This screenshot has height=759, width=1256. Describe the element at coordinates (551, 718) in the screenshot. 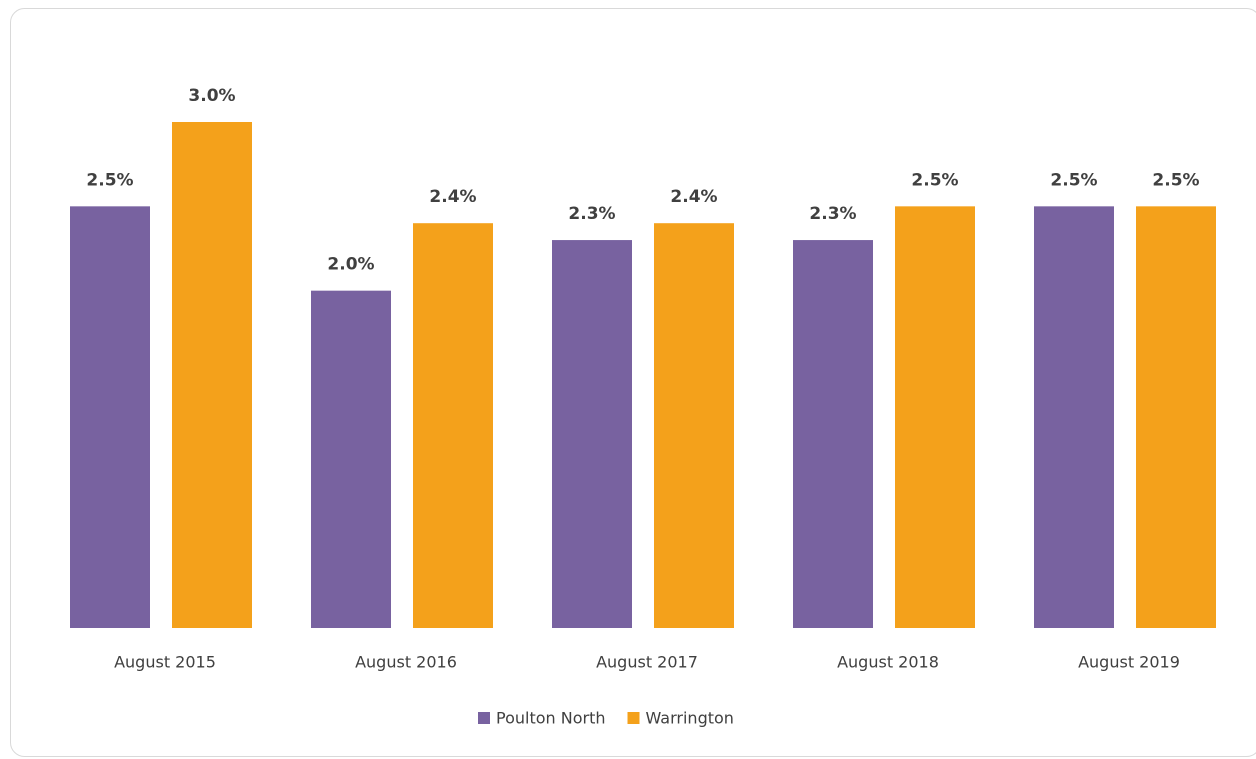

I see `legend-label: Poulton North` at that location.